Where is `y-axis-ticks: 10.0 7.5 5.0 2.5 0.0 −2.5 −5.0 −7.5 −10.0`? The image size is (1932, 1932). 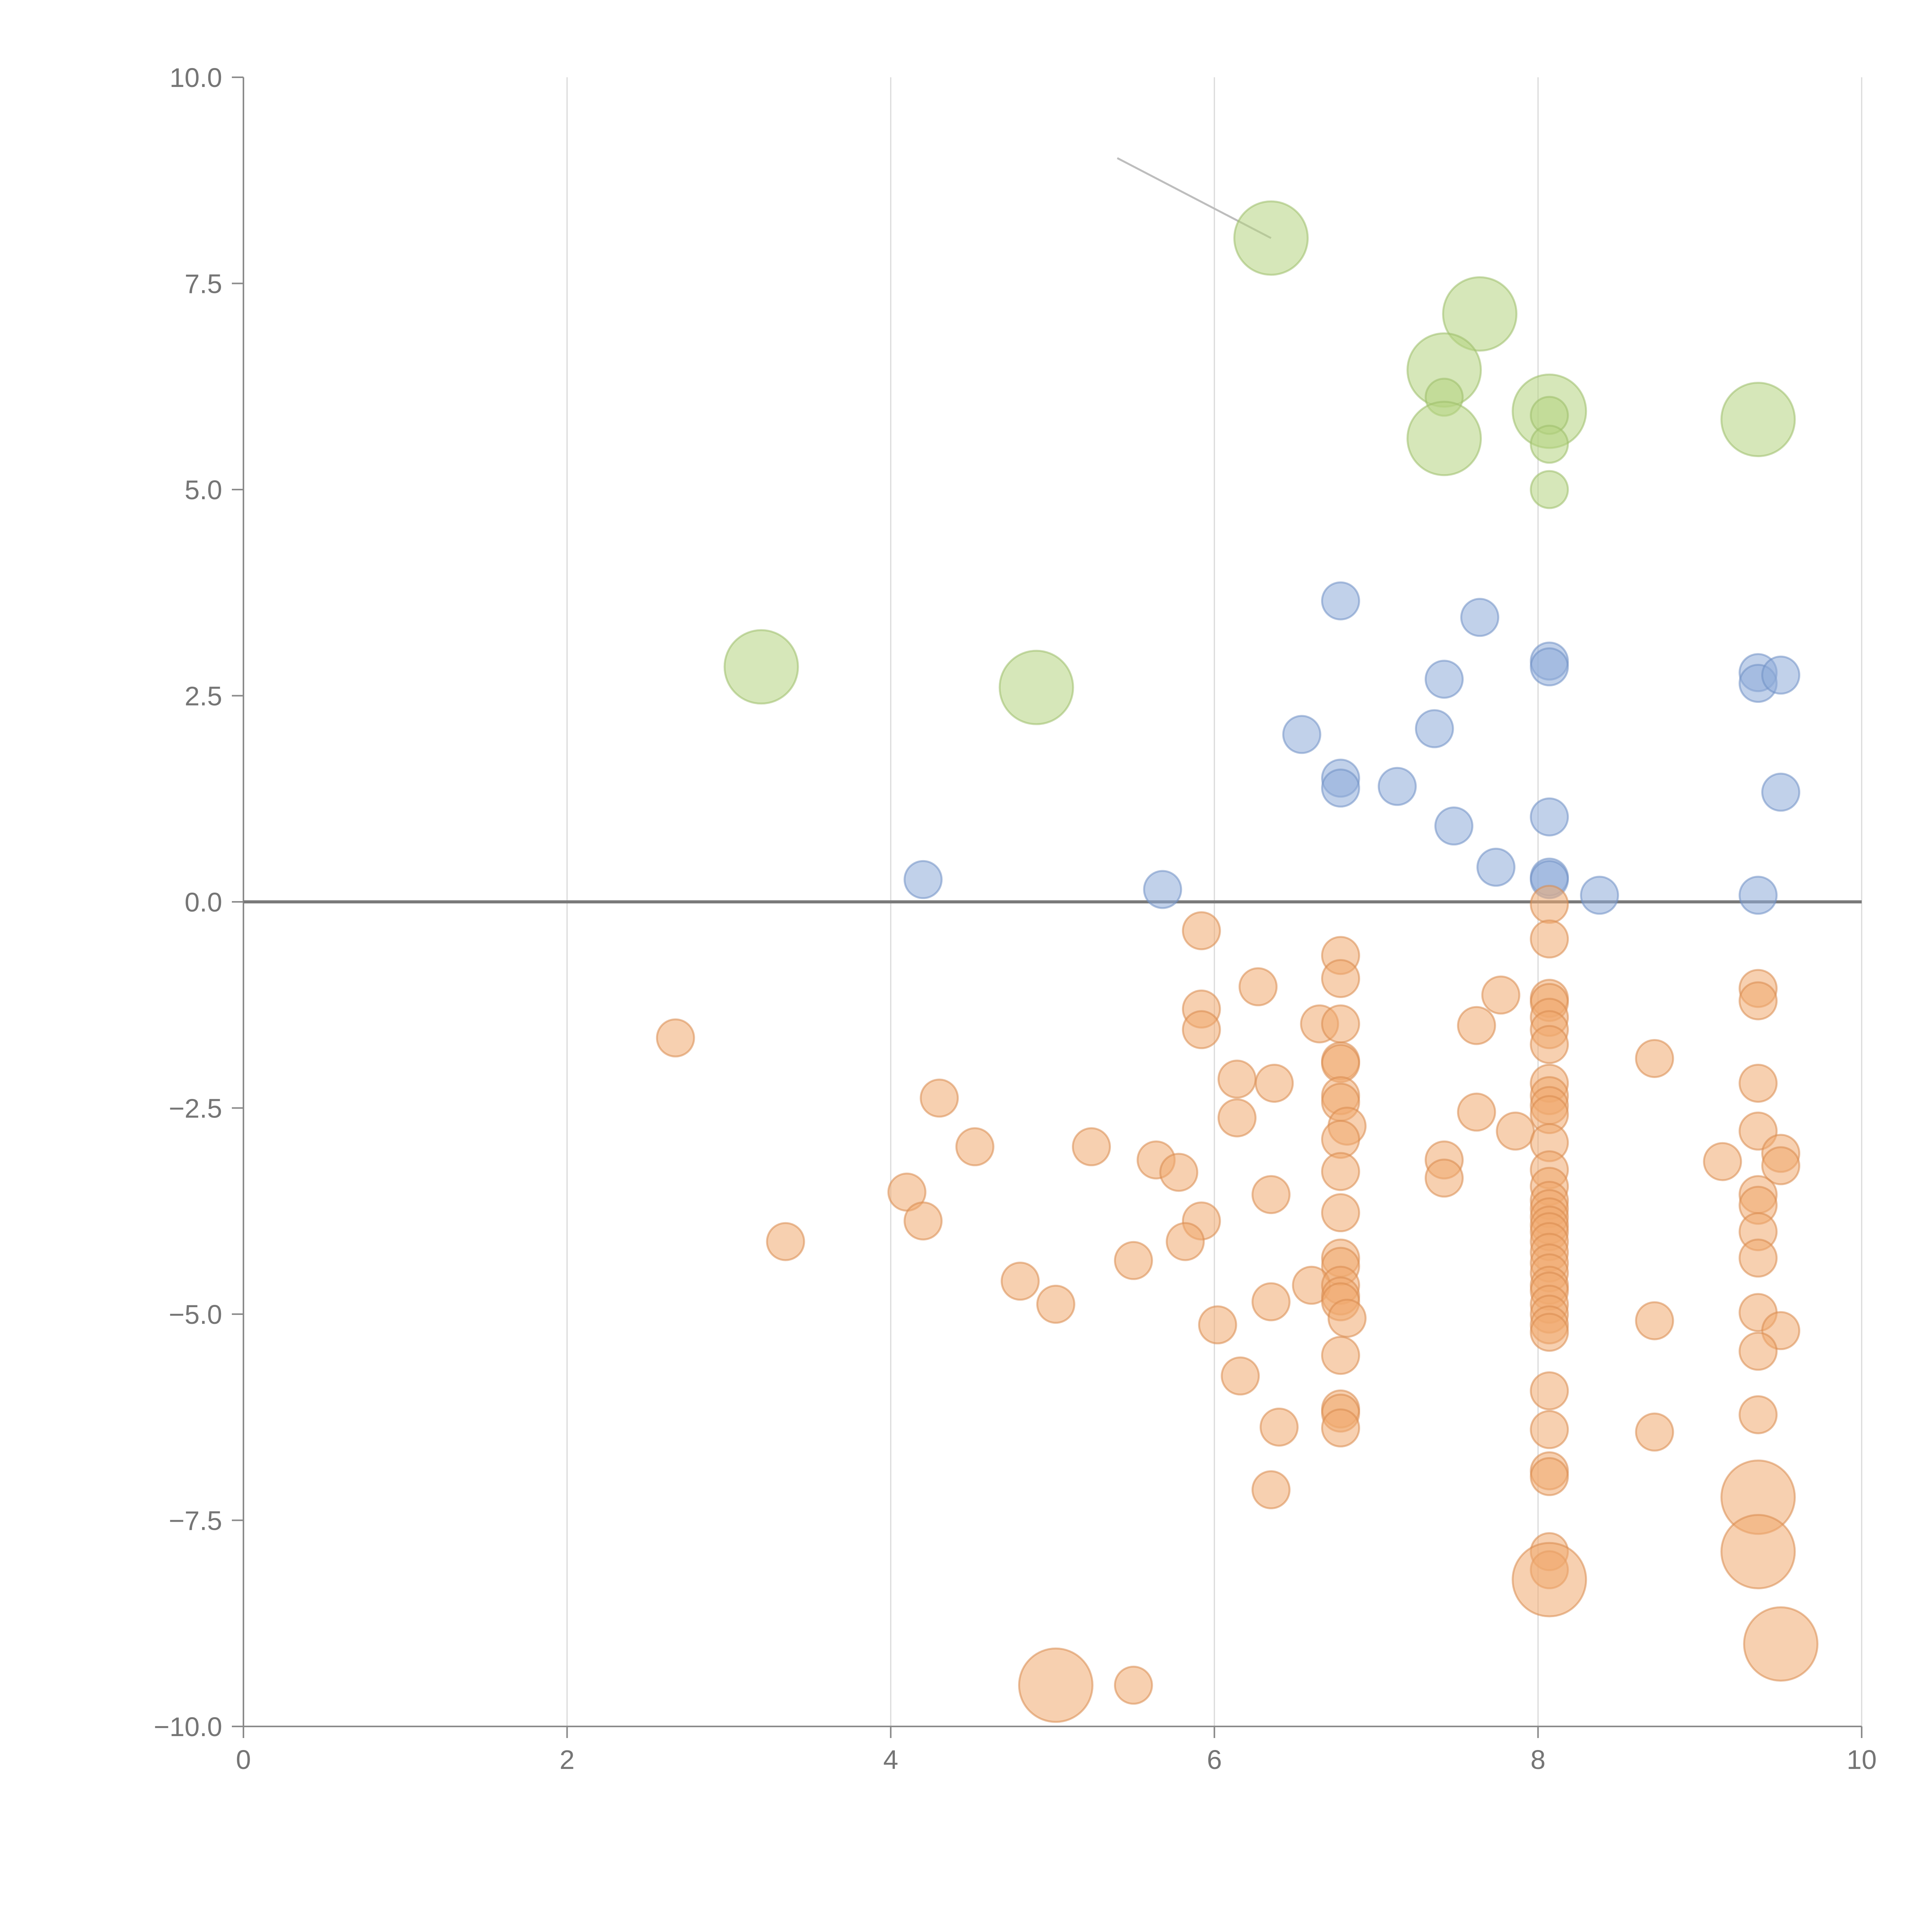 y-axis-ticks: 10.0 7.5 5.0 2.5 0.0 −2.5 −5.0 −7.5 −10.0 is located at coordinates (198, 903).